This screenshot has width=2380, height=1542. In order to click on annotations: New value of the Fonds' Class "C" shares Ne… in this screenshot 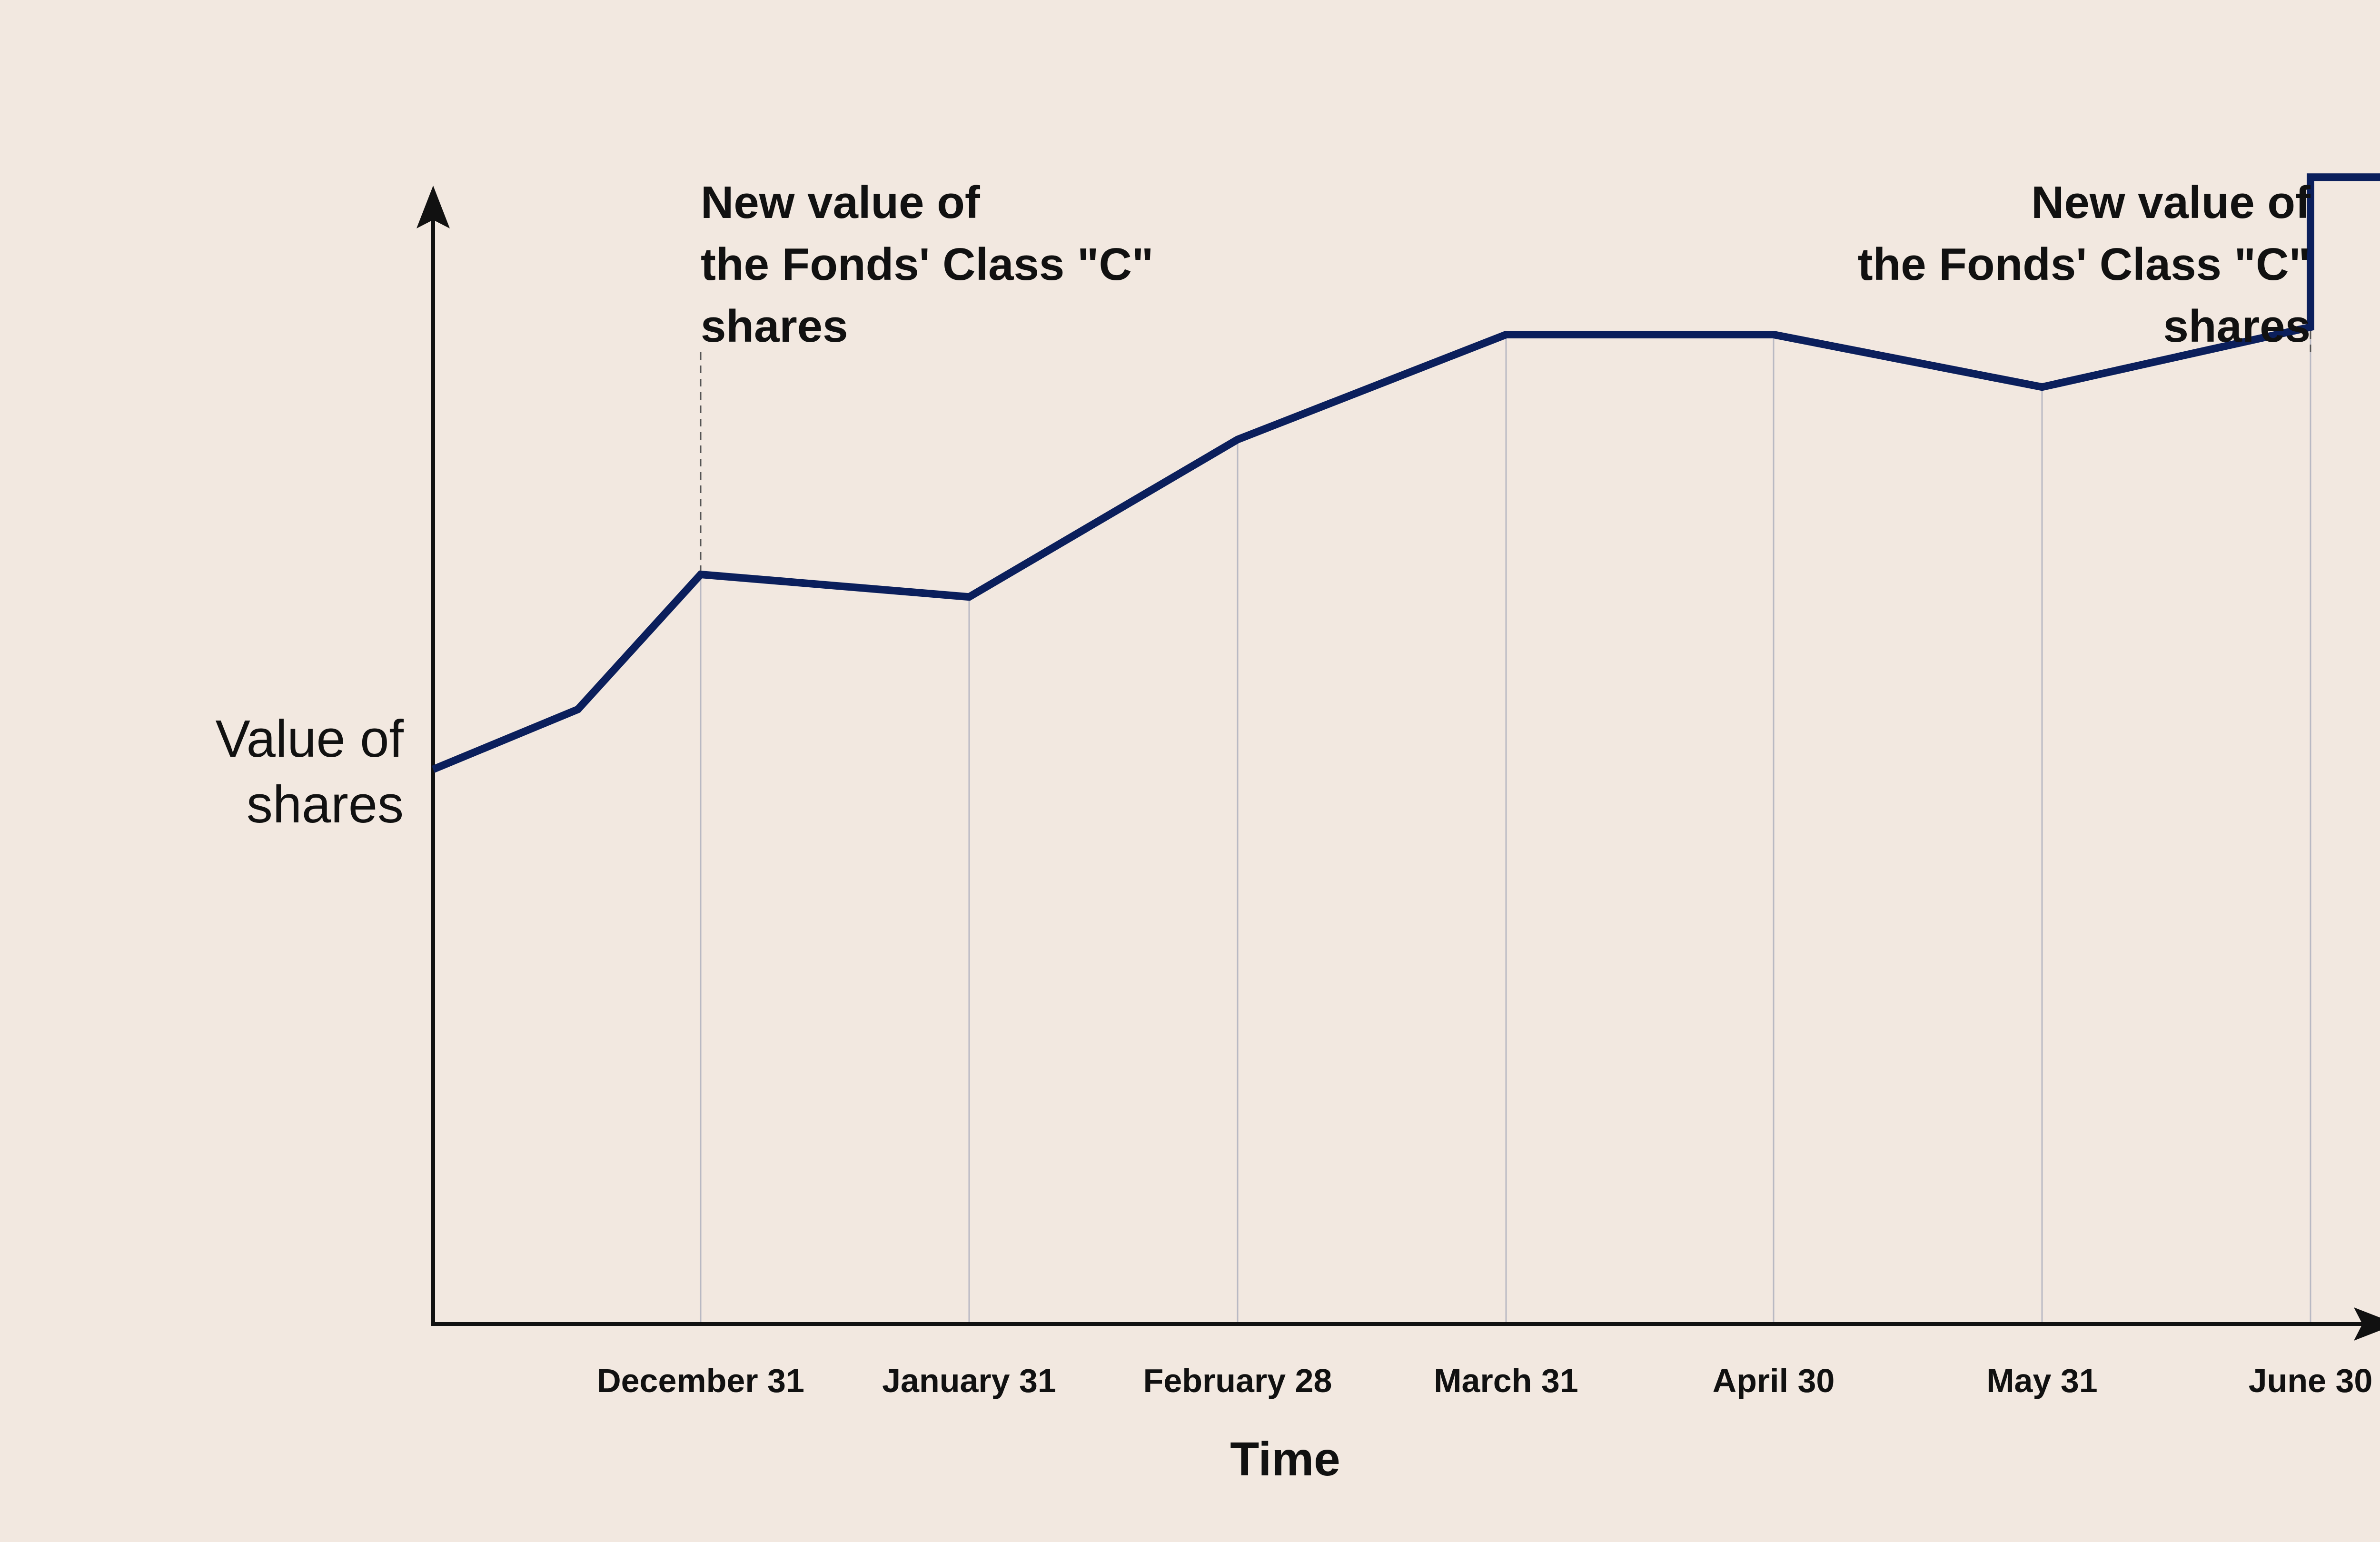, I will do `click(1506, 264)`.